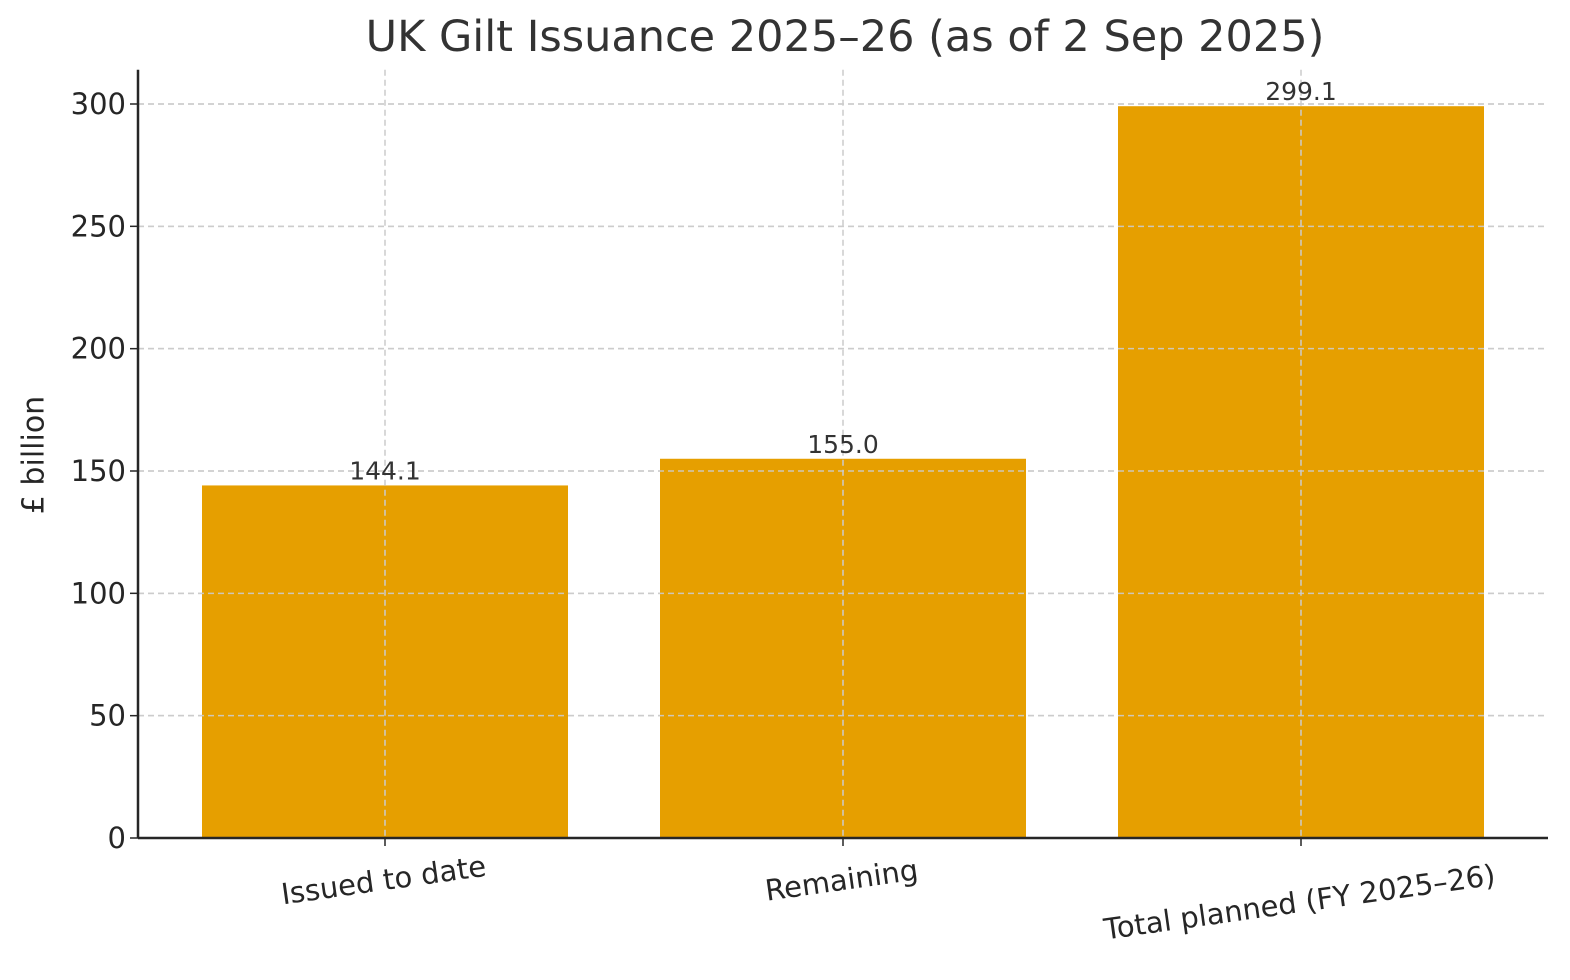 This screenshot has width=1570, height=980. I want to click on bar-value-label: 155.0, so click(843, 444).